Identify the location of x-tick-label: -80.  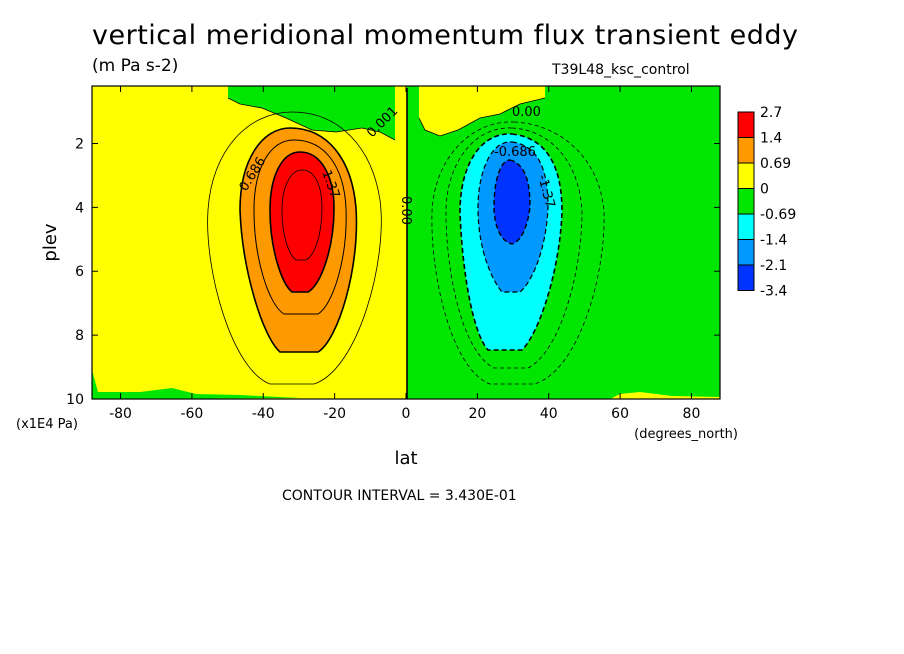
(120, 414).